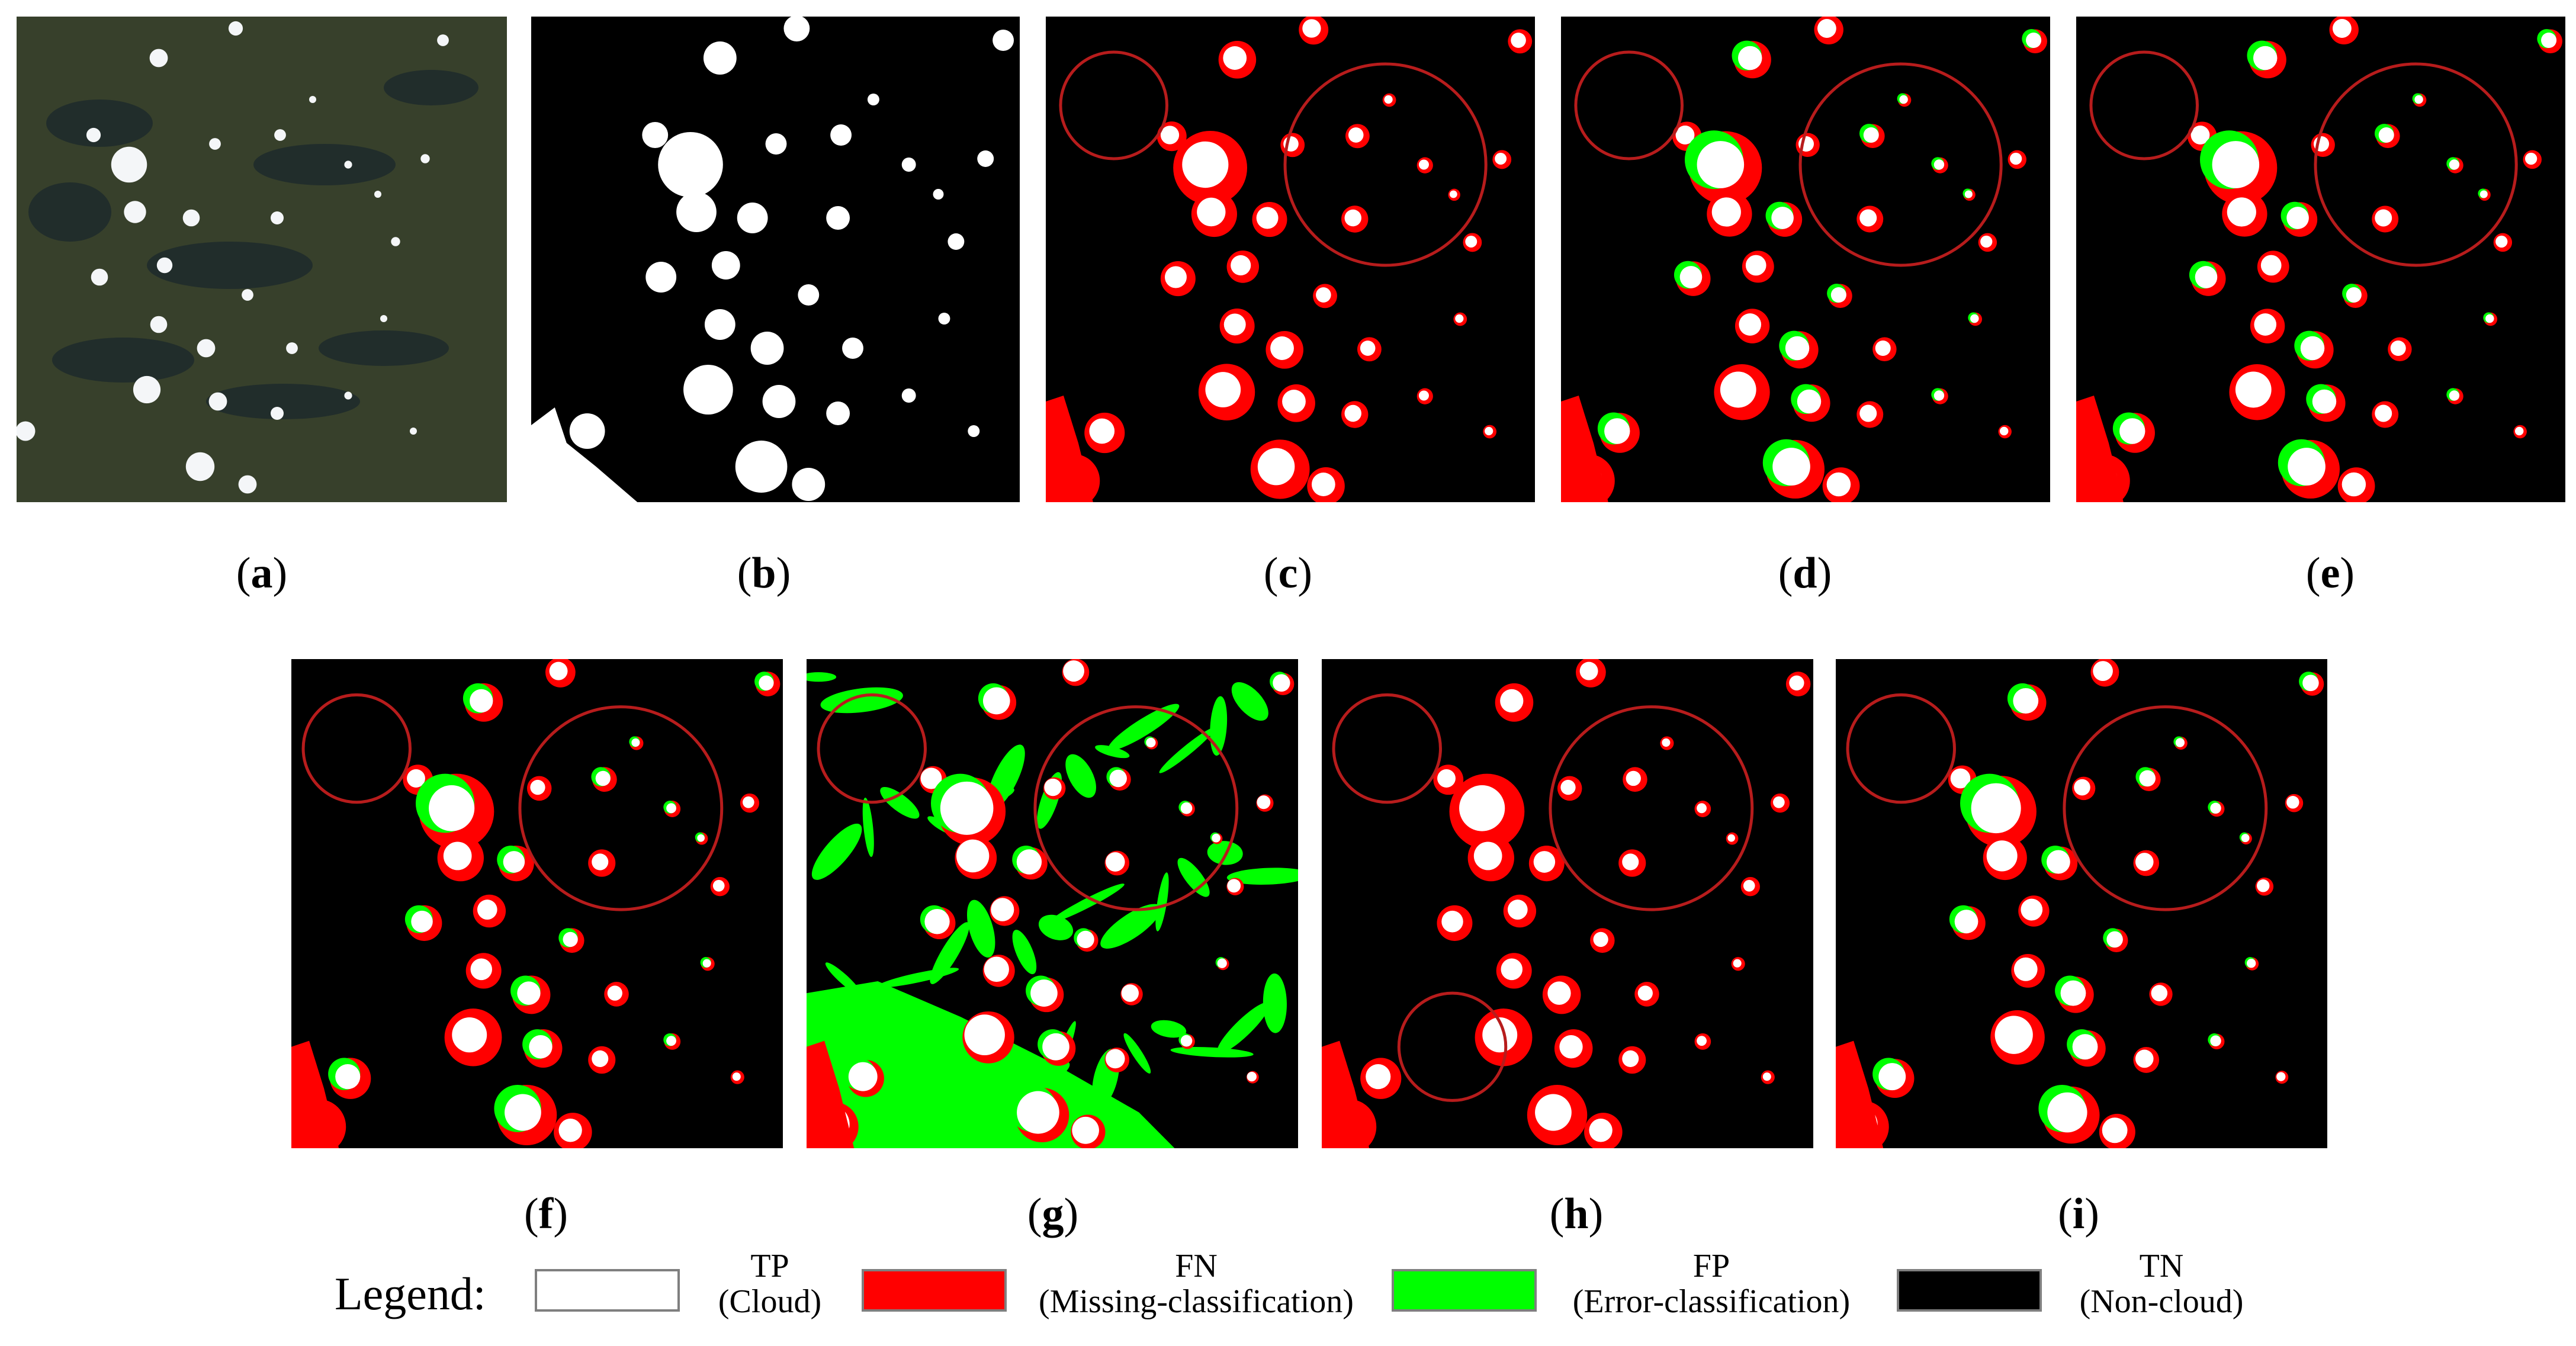 Image resolution: width=2576 pixels, height=1346 pixels. What do you see at coordinates (1804, 259) in the screenshot?
I see `panel-d-svg` at bounding box center [1804, 259].